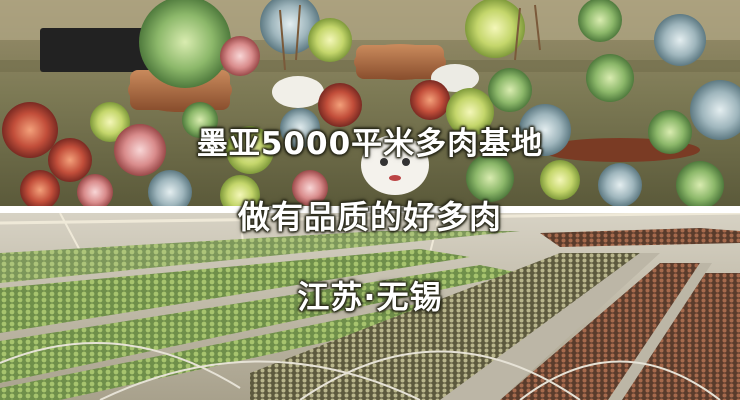 Image resolution: width=740 pixels, height=400 pixels. Describe the element at coordinates (370, 209) in the screenshot. I see `photo-divider` at that location.